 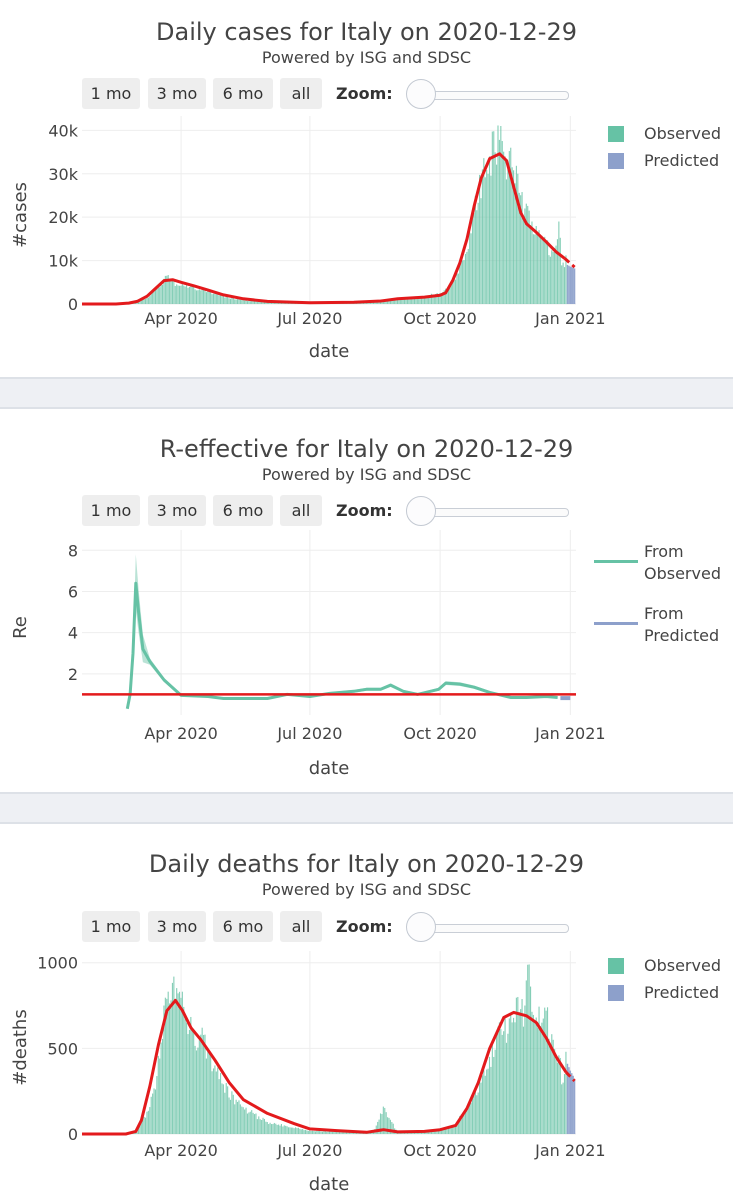 I want to click on re-range-6mo-button: 6 mo, so click(x=243, y=510).